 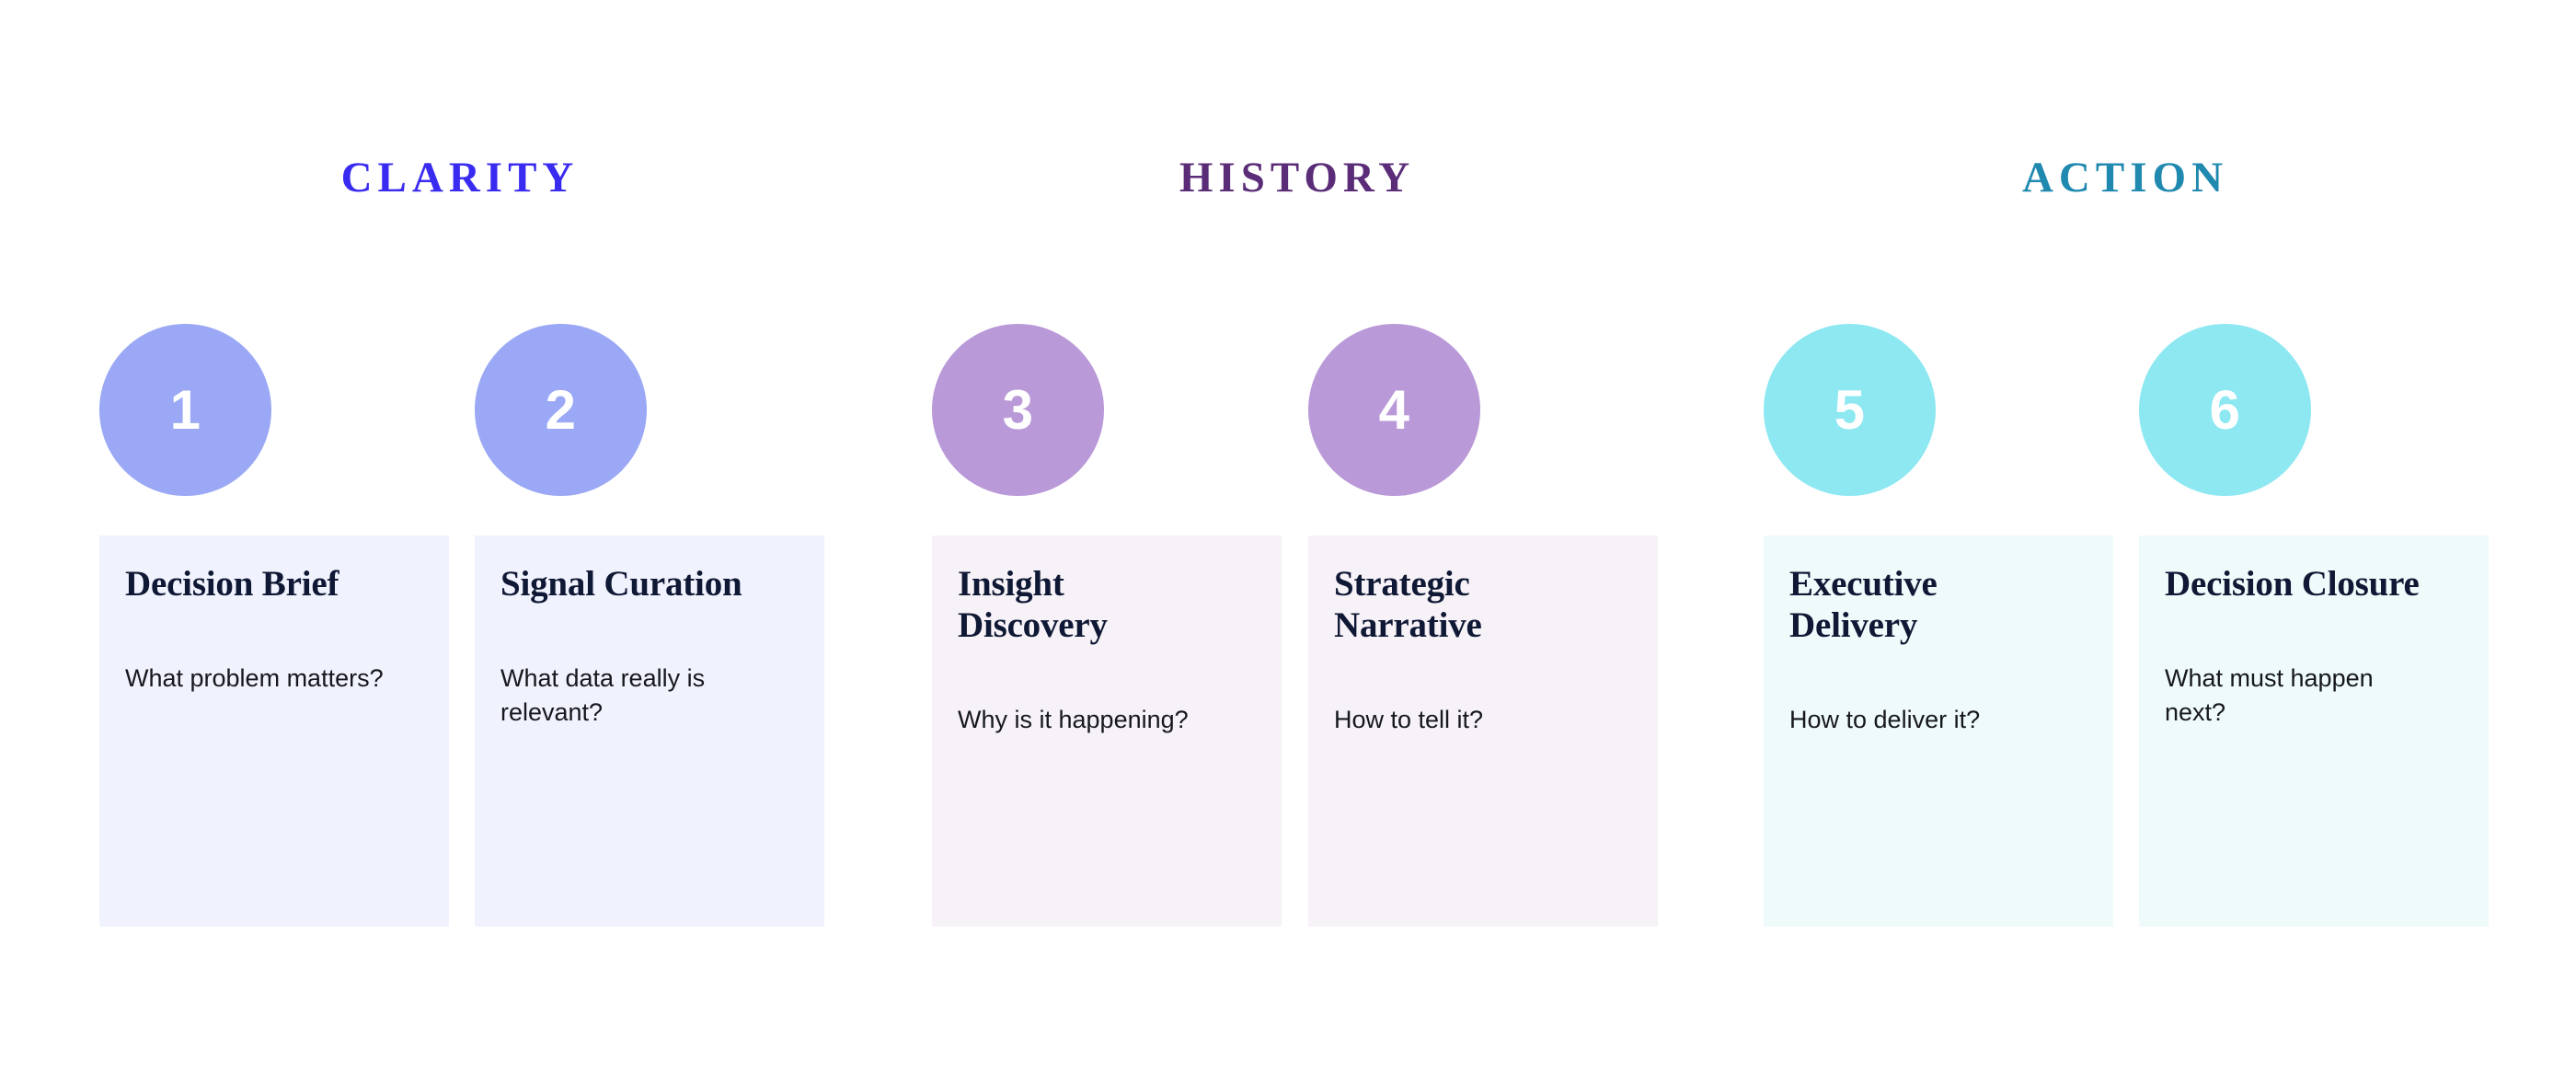 I want to click on step-2-question: What data really is relevant?, so click(x=603, y=695).